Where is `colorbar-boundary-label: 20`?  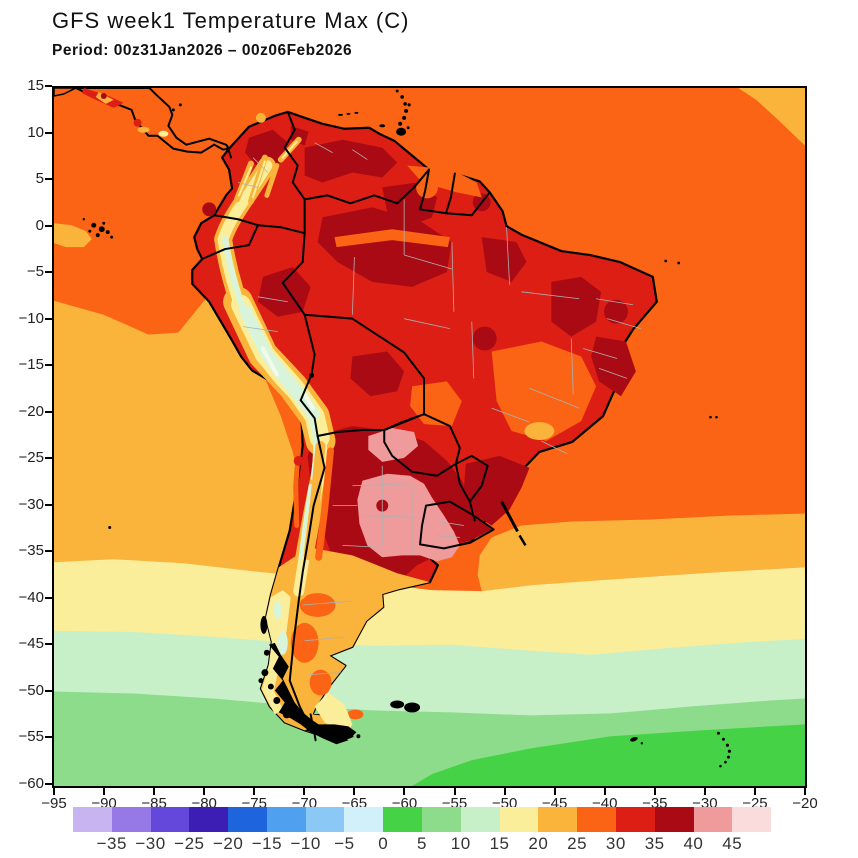 colorbar-boundary-label: 20 is located at coordinates (538, 843).